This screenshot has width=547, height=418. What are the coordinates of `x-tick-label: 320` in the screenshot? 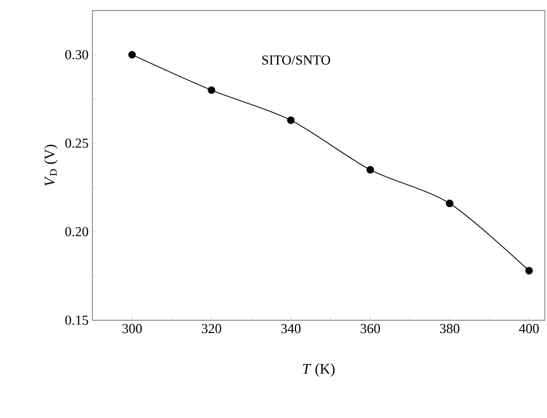 It's located at (212, 329).